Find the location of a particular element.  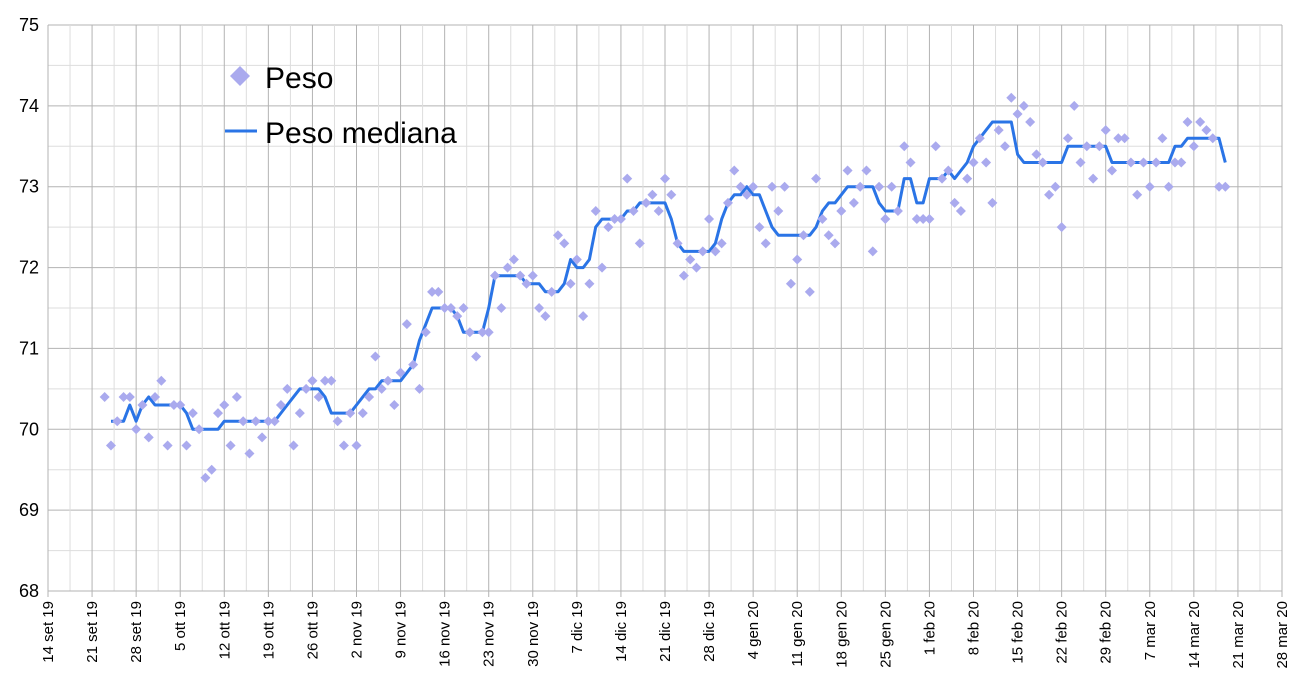

x-tick-label: 14 dic 19 is located at coordinates (621, 631).